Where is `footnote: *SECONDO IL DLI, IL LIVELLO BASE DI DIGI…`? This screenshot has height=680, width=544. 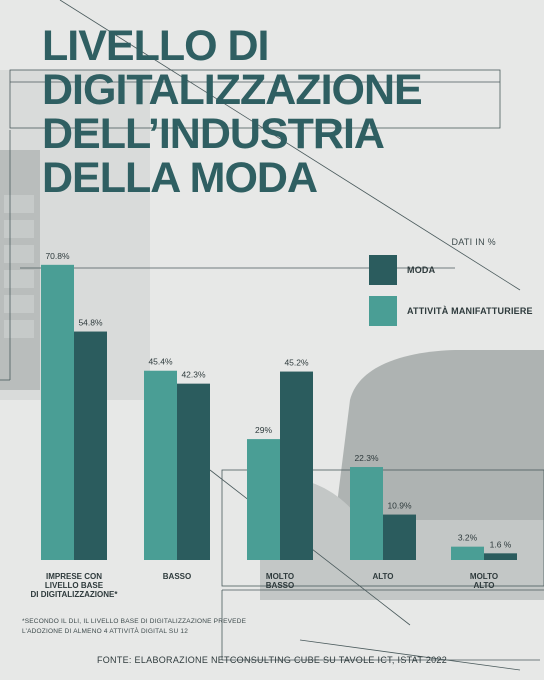
footnote: *SECONDO IL DLI, IL LIVELLO BASE DI DIGI… is located at coordinates (134, 626).